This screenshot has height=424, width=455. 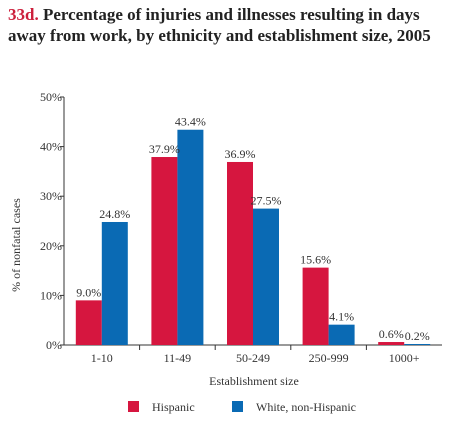 What do you see at coordinates (102, 358) in the screenshot?
I see `x-tick-label: 1-10` at bounding box center [102, 358].